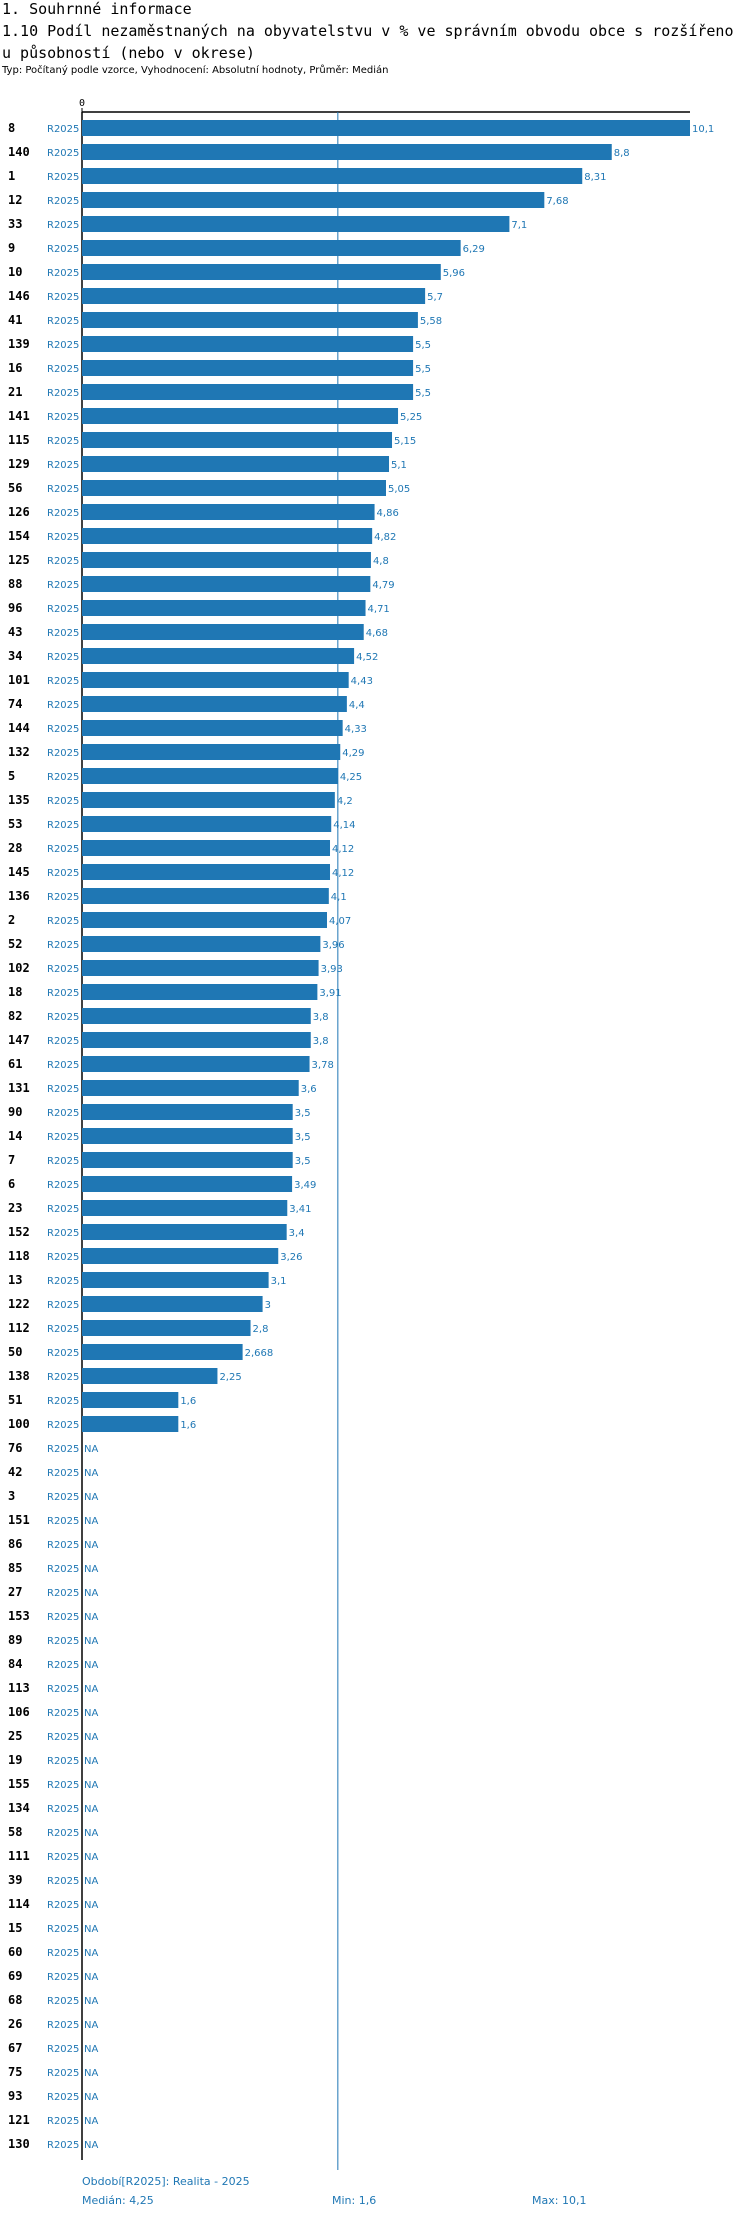  What do you see at coordinates (19, 1520) in the screenshot?
I see `category-label: 151` at bounding box center [19, 1520].